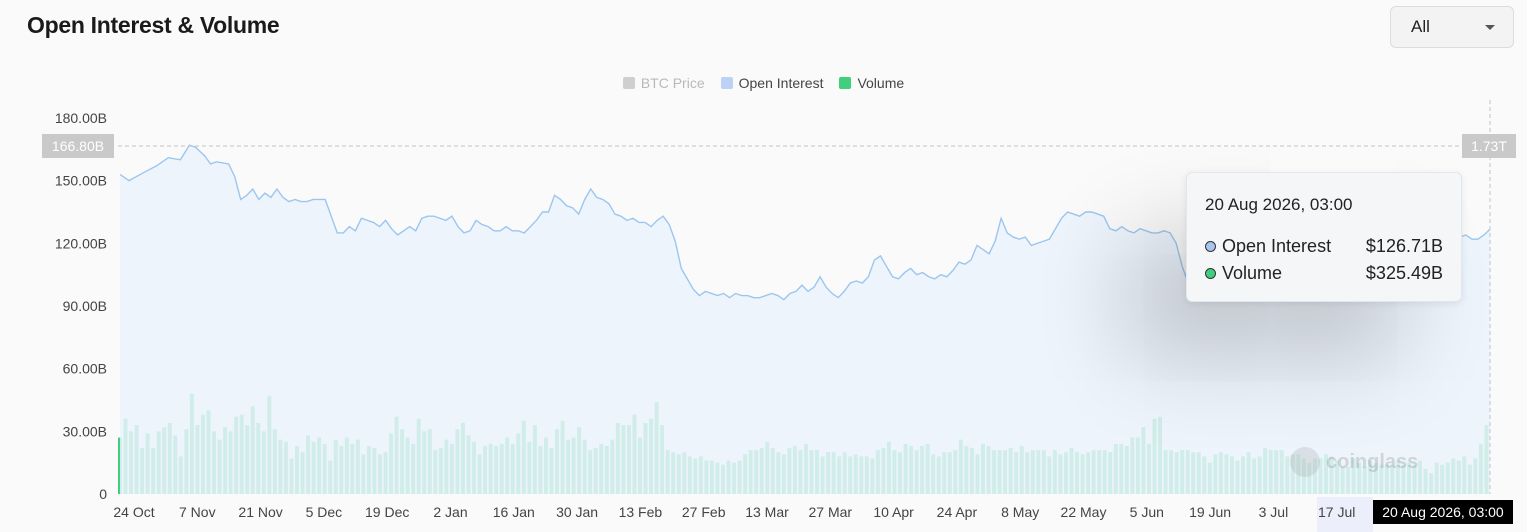 The height and width of the screenshot is (532, 1527). Describe the element at coordinates (781, 83) in the screenshot. I see `legend-label-open-interest: Open Interest` at that location.